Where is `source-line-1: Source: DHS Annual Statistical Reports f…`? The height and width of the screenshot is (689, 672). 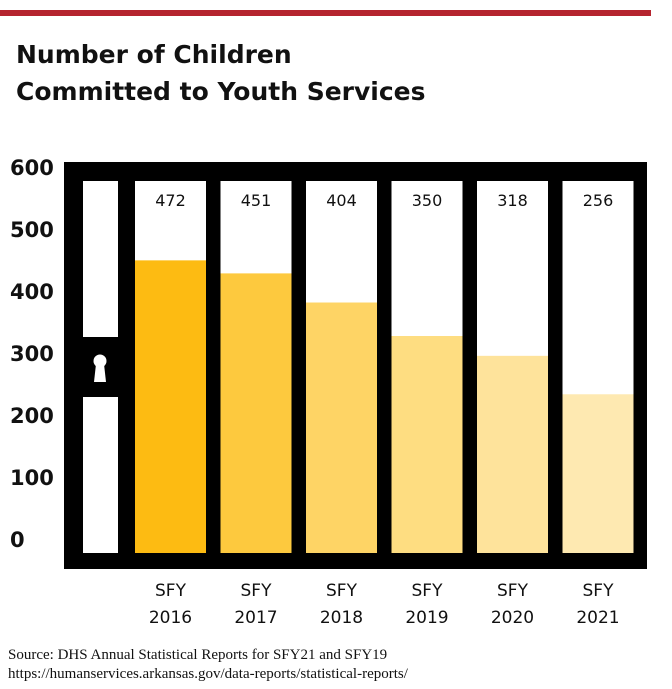 source-line-1: Source: DHS Annual Statistical Reports f… is located at coordinates (198, 655).